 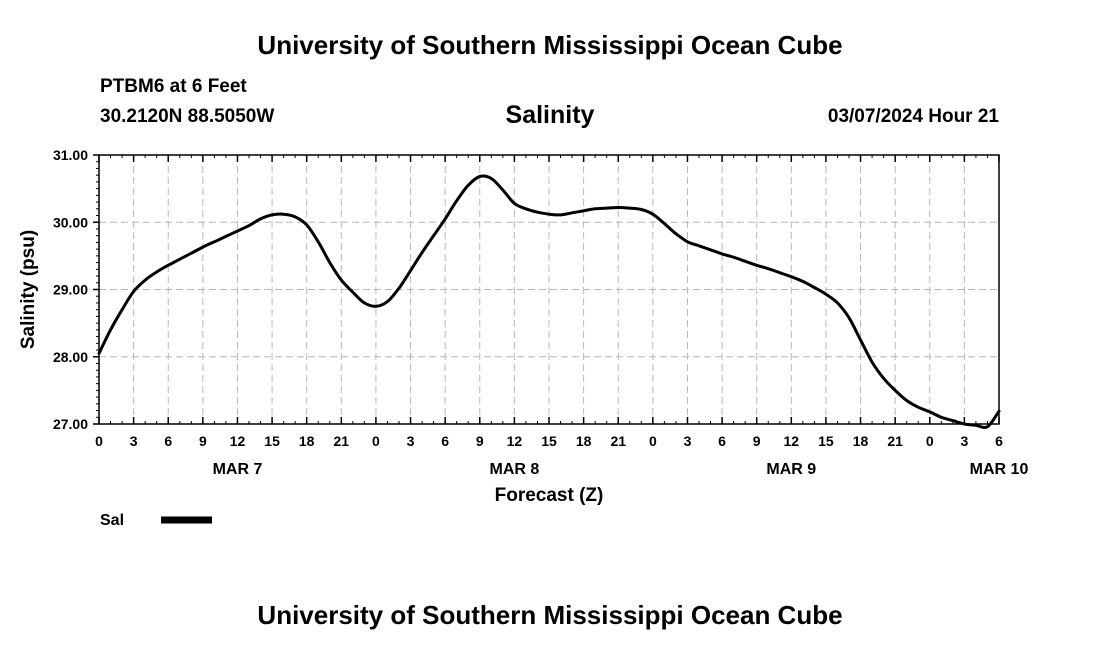 What do you see at coordinates (70, 222) in the screenshot?
I see `y-tick-label: 30.00` at bounding box center [70, 222].